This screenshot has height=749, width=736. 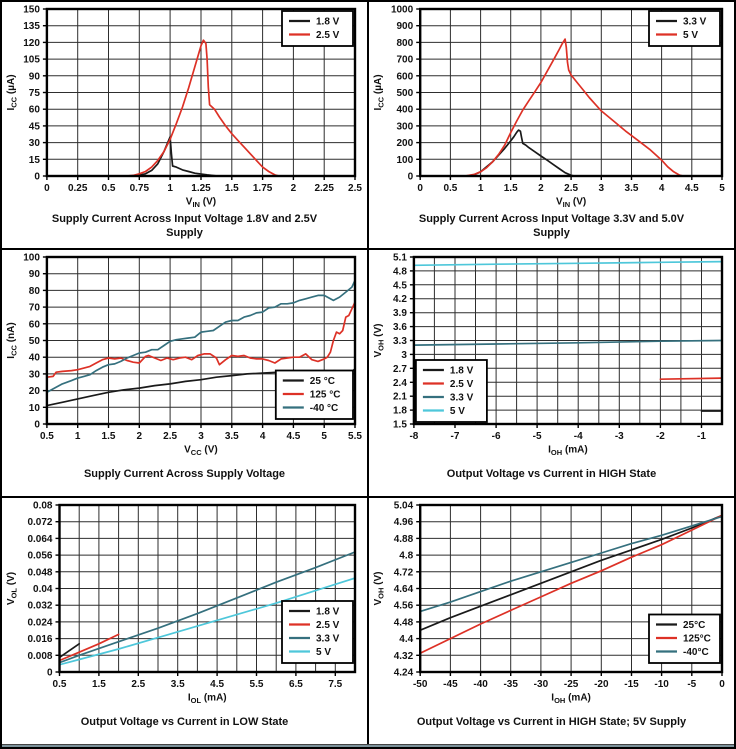 What do you see at coordinates (400, 369) in the screenshot?
I see `svg-text: 2.7` at bounding box center [400, 369].